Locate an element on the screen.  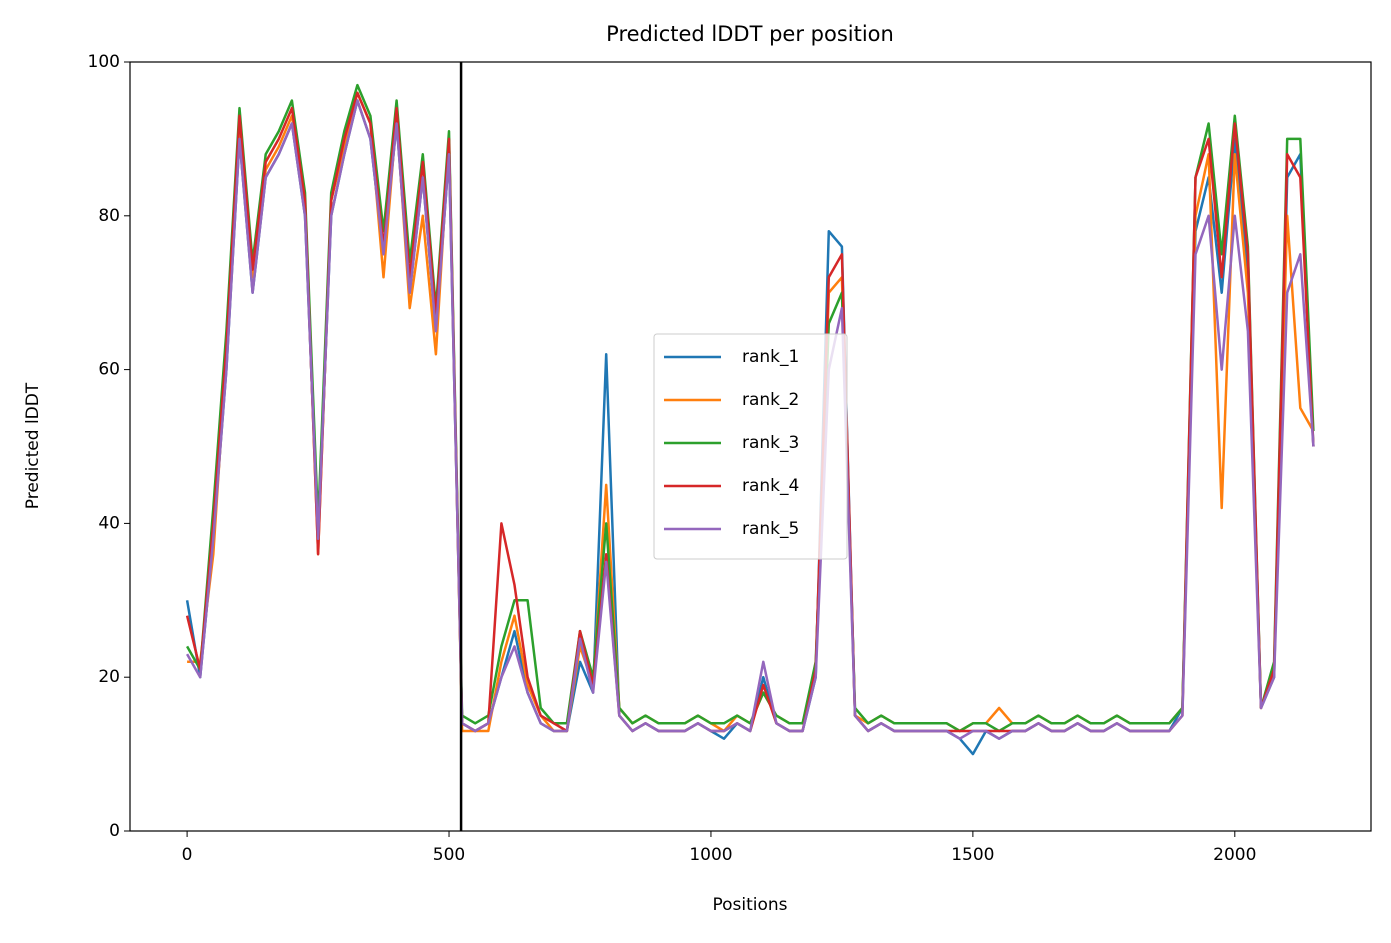
x-axis-label: Positions is located at coordinates (749, 905).